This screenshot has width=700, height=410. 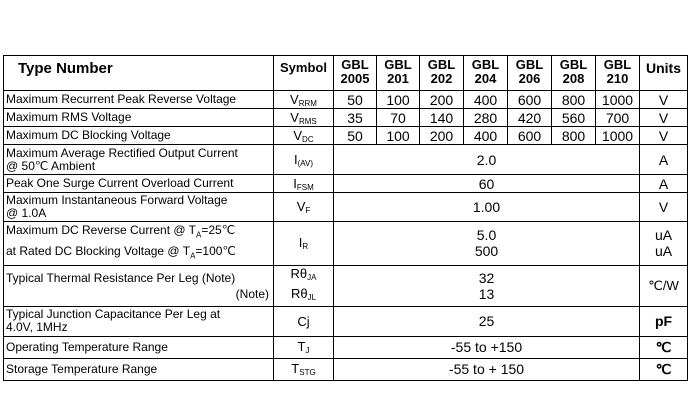 What do you see at coordinates (303, 117) in the screenshot?
I see `vrms-symbol: VRMS` at bounding box center [303, 117].